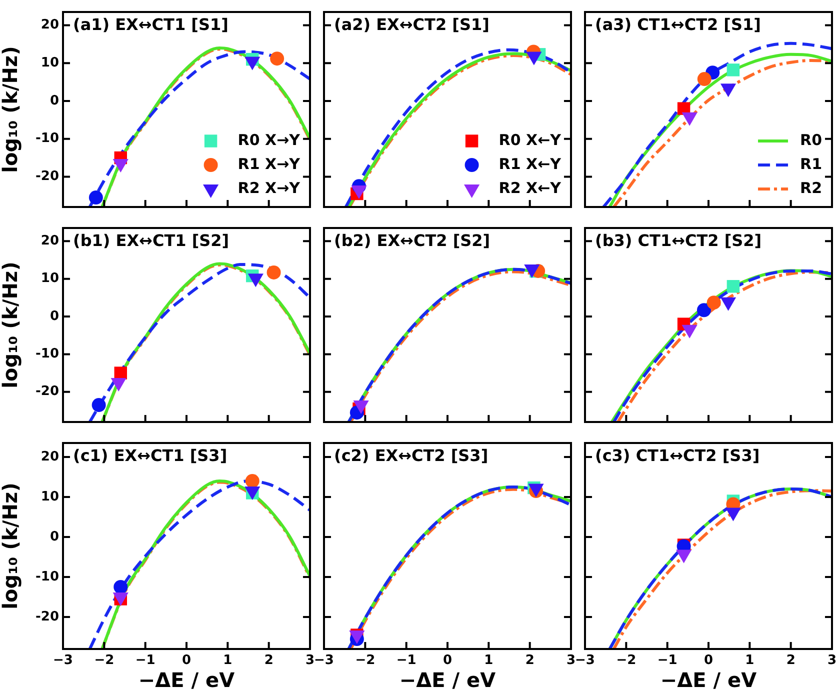  What do you see at coordinates (530, 187) in the screenshot?
I see `legend-label: R2 X←Y` at bounding box center [530, 187].